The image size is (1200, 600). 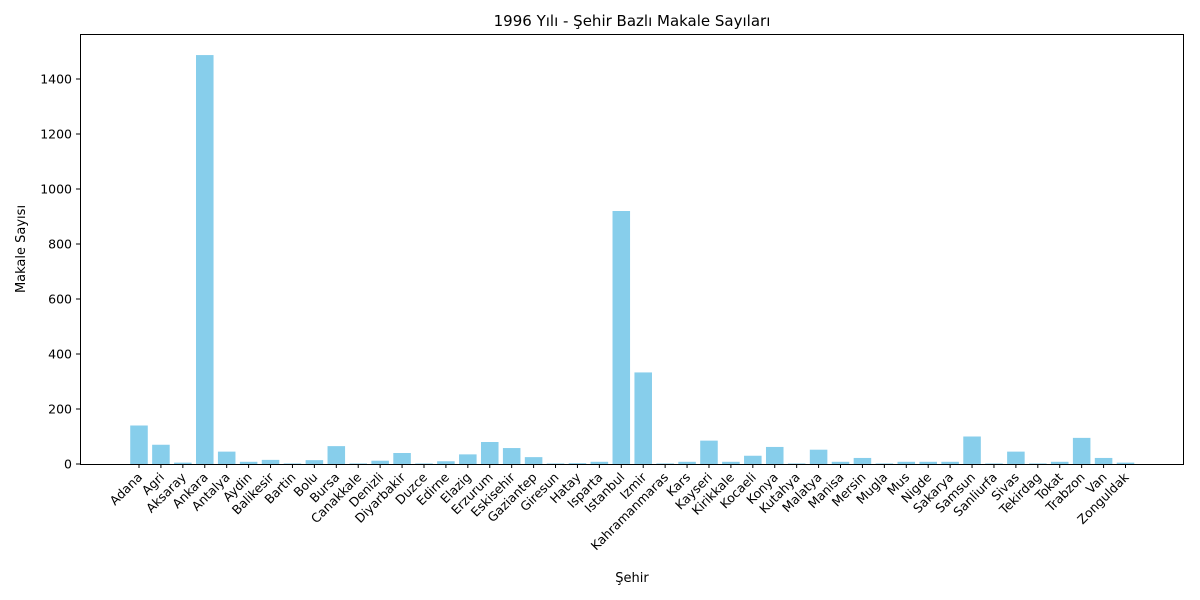 What do you see at coordinates (60, 244) in the screenshot?
I see `y-tick-label: 800` at bounding box center [60, 244].